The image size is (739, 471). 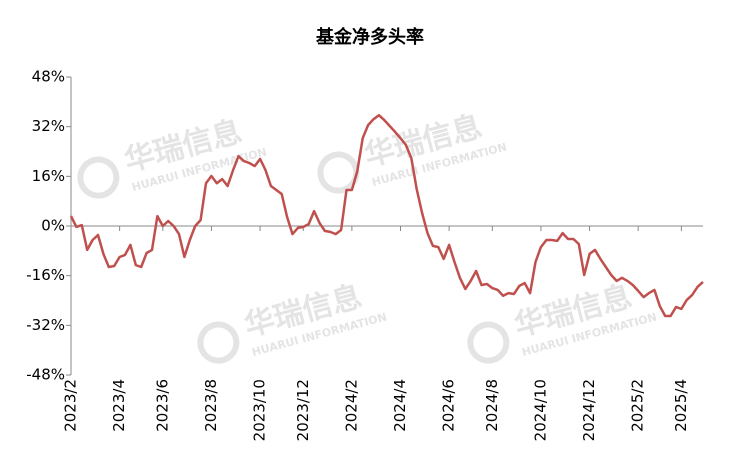 I want to click on y-tick-label: 0%, so click(x=53, y=226).